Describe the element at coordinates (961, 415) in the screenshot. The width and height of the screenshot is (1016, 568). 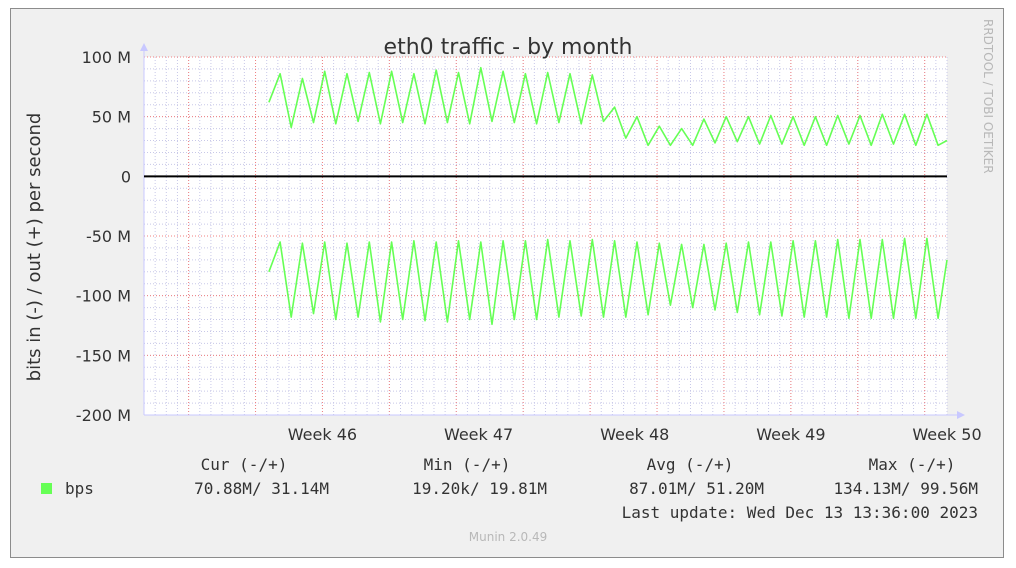
I see `x-axis-arrow` at that location.